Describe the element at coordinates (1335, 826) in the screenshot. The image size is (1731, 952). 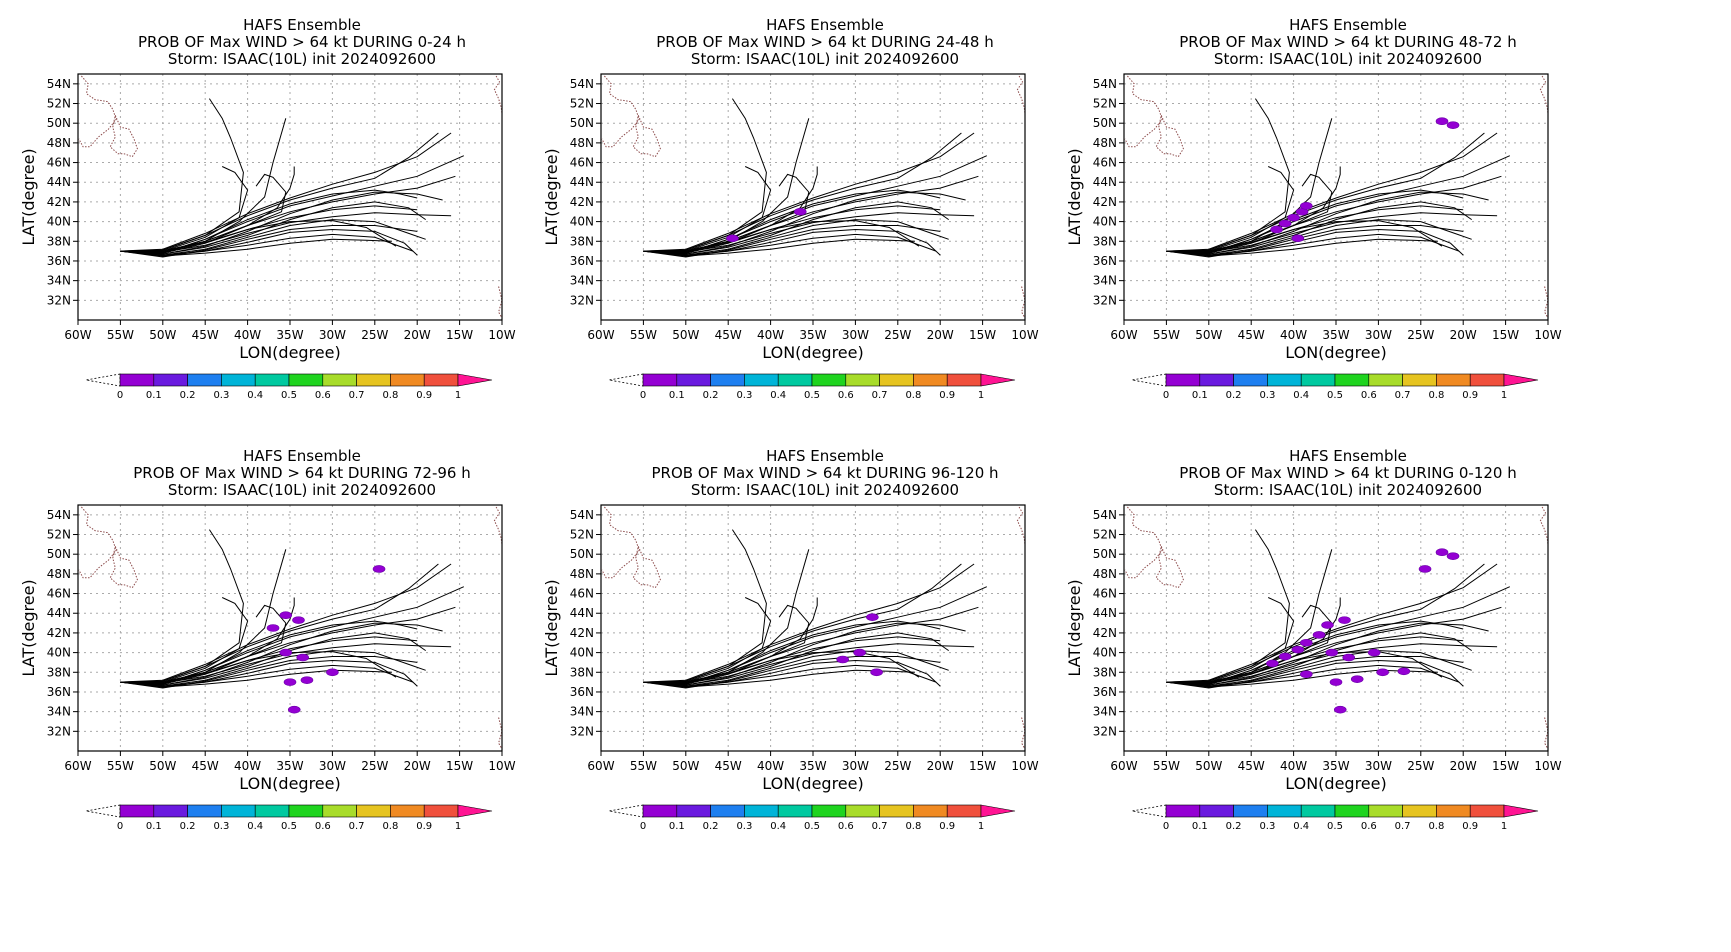
I see `colorbar-tick-label: 0.5` at that location.